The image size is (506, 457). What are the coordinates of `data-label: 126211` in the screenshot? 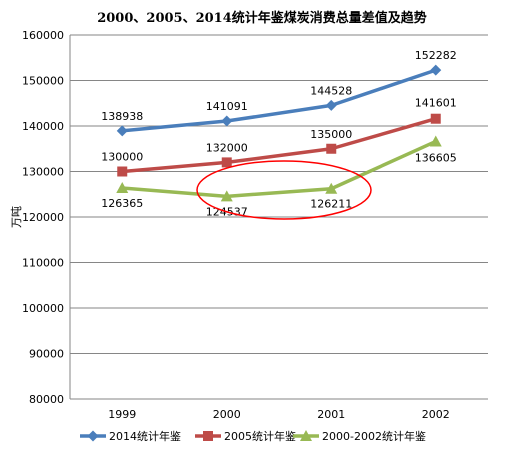 It's located at (331, 204).